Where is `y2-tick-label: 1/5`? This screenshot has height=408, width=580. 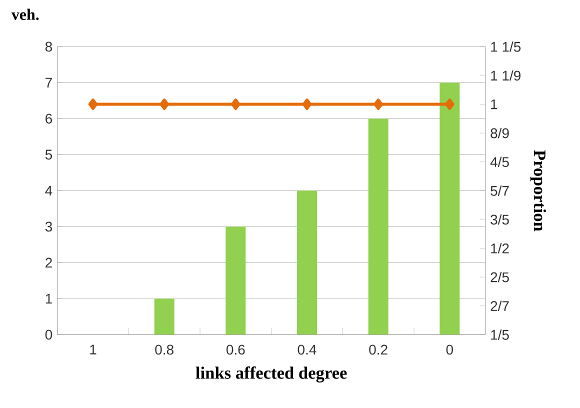 y2-tick-label: 1/5 is located at coordinates (500, 335).